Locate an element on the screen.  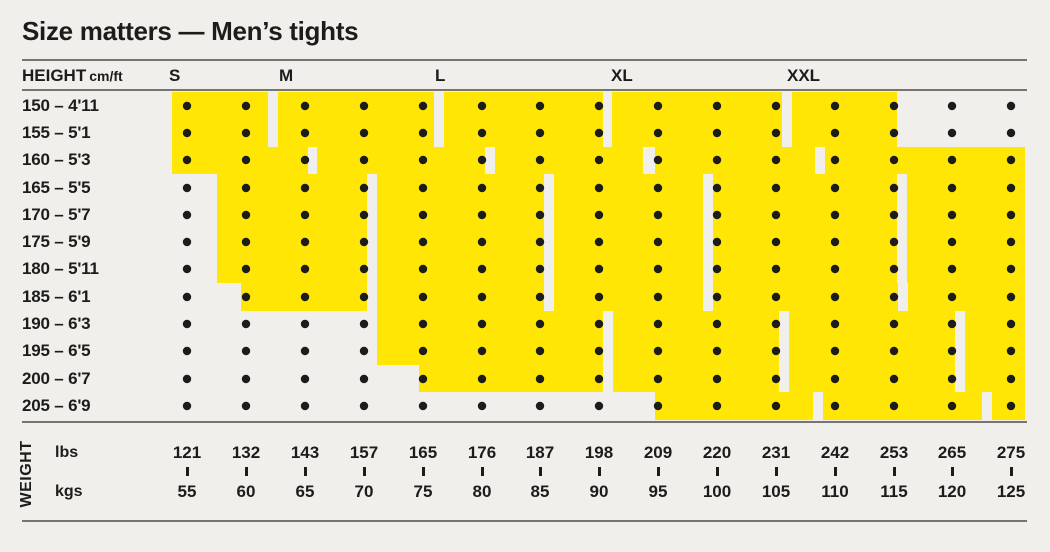
height-row-label: 165 – 5'5 is located at coordinates (56, 187).